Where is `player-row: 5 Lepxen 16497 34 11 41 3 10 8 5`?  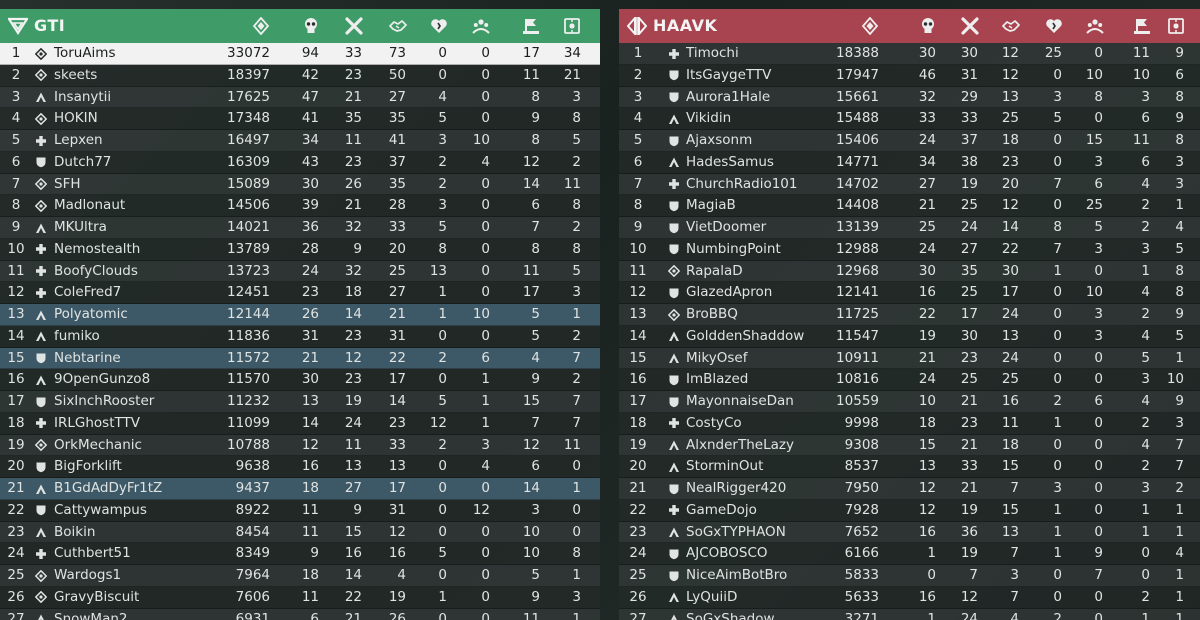
player-row: 5 Lepxen 16497 34 11 41 3 10 8 5 is located at coordinates (300, 141).